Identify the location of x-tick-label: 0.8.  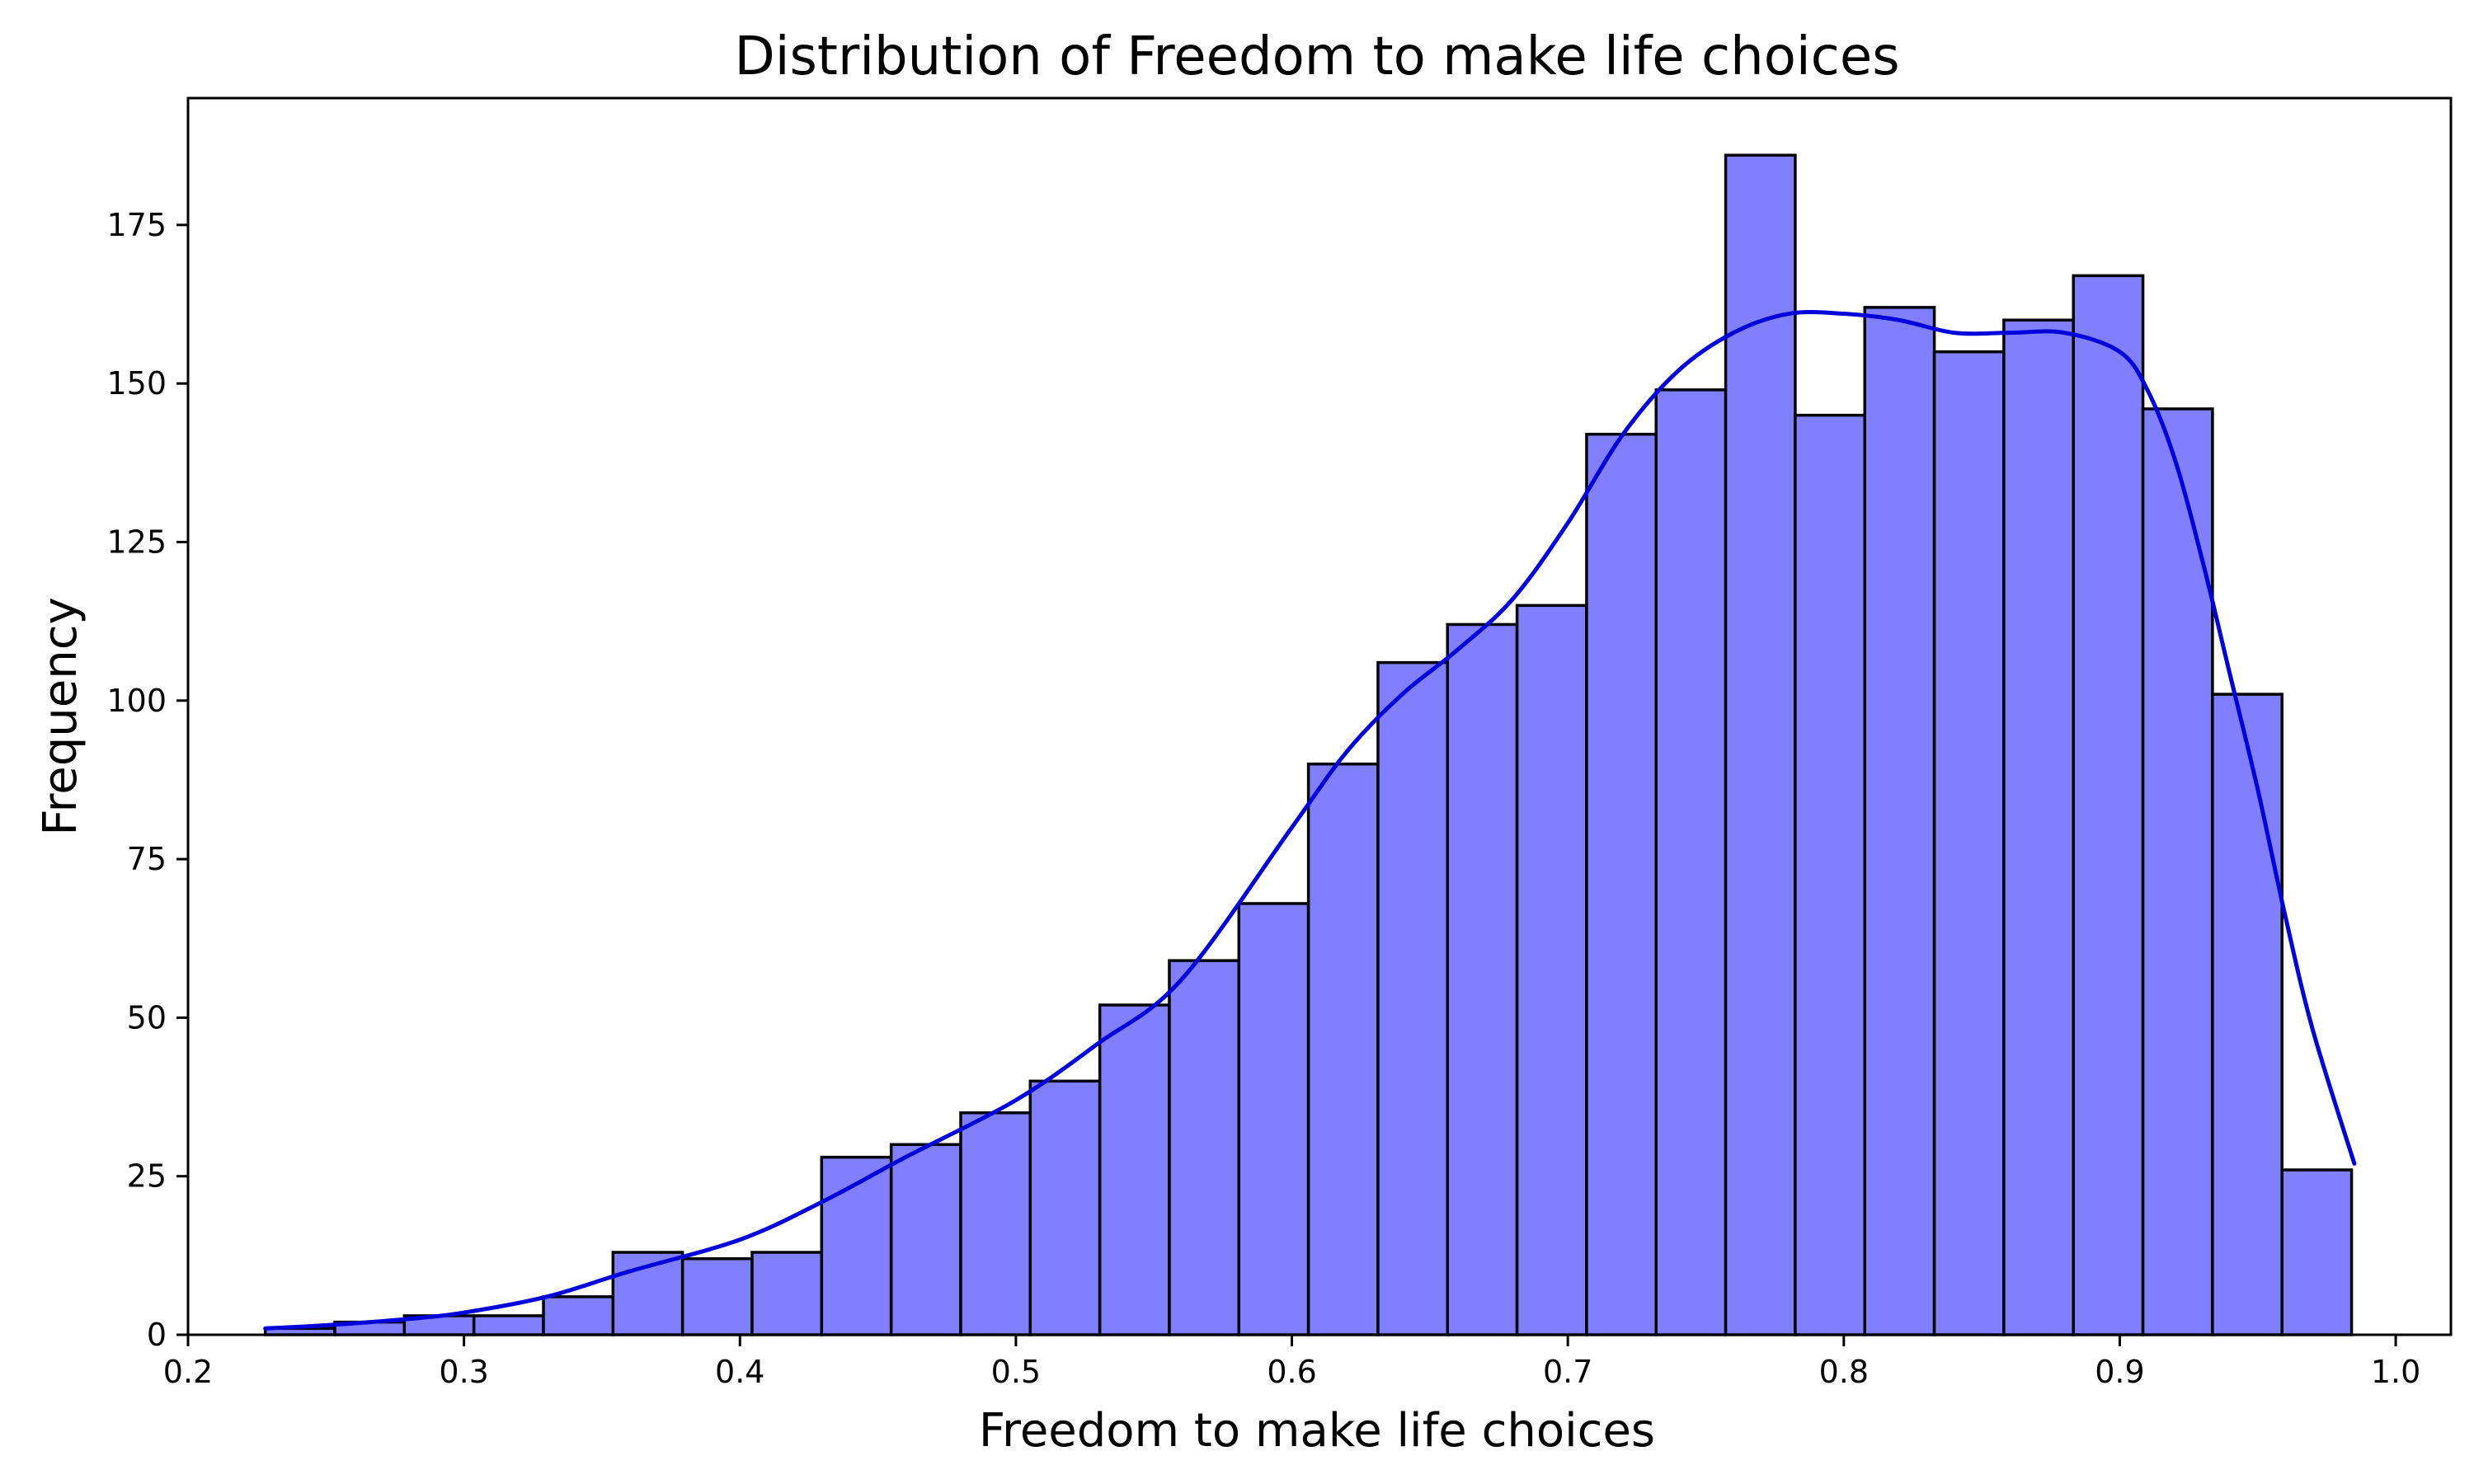
(1844, 1372).